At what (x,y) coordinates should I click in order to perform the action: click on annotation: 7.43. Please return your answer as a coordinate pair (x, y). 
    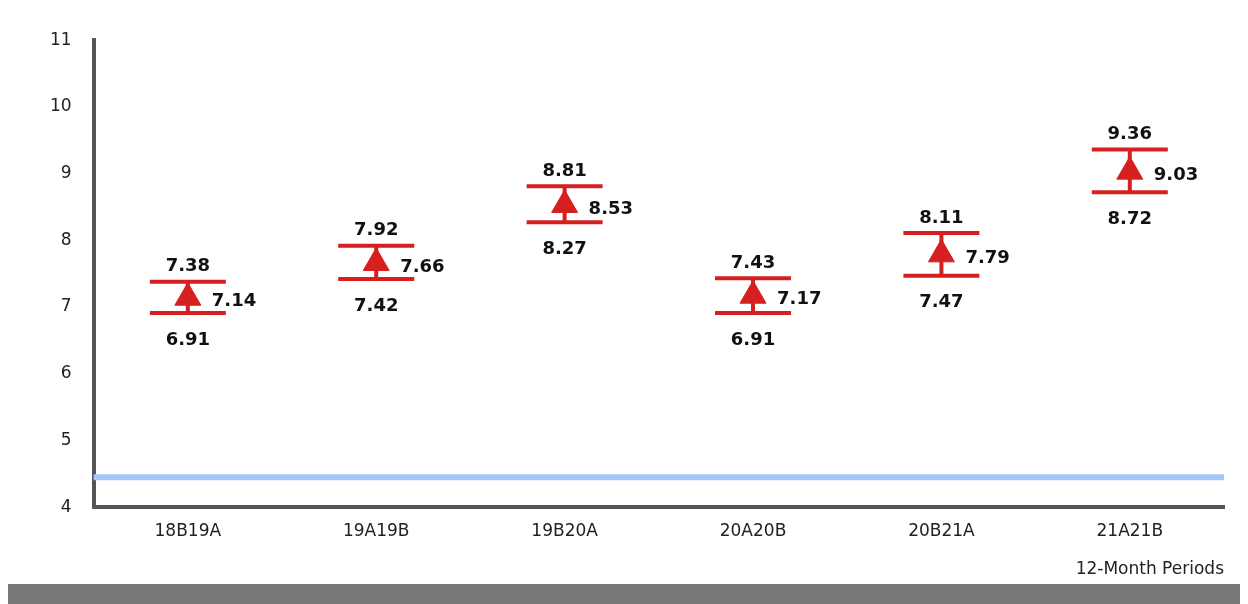
    Looking at the image, I should click on (753, 262).